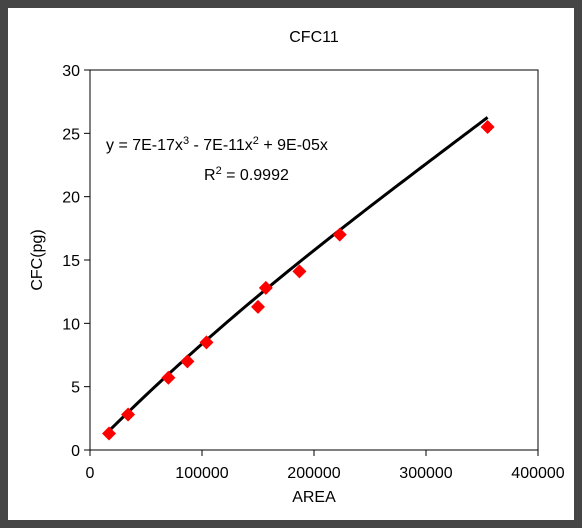  I want to click on x-axis: 0 100000 200000 300000 400000, so click(325, 466).